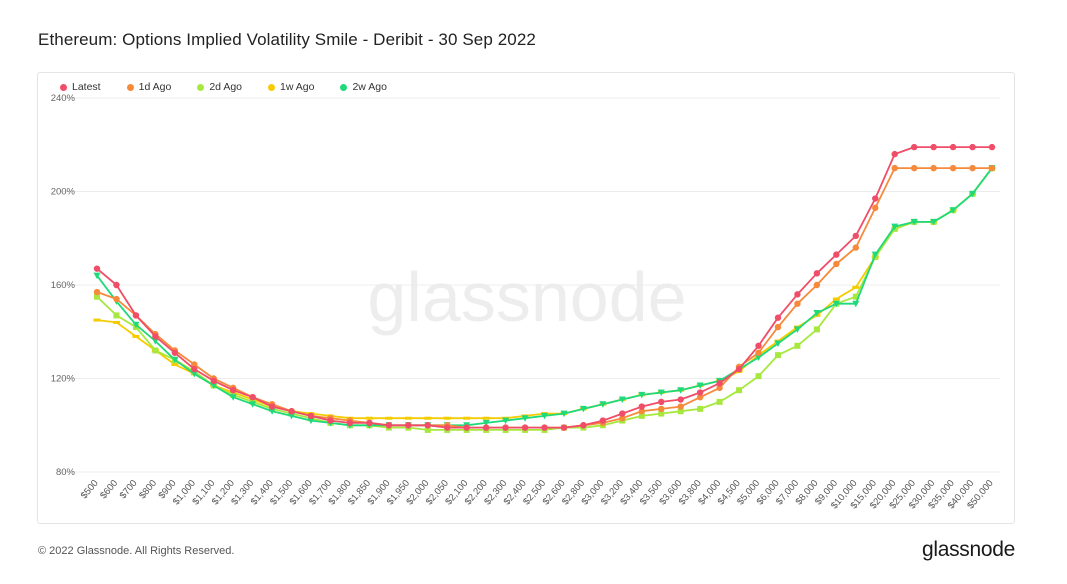 The image size is (1067, 584). What do you see at coordinates (968, 549) in the screenshot?
I see `brand-logo: glassnode` at bounding box center [968, 549].